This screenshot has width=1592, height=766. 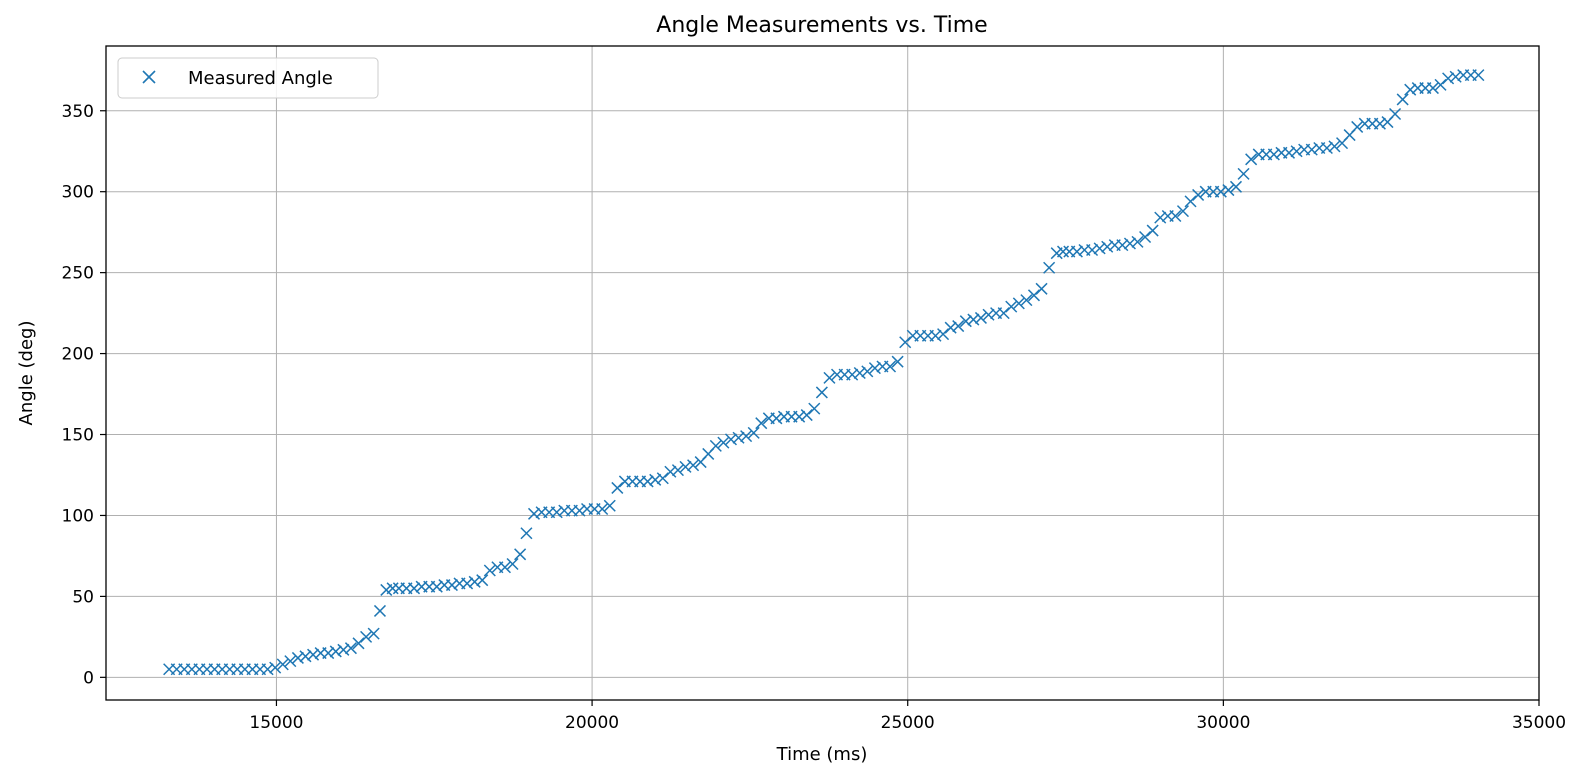 I want to click on x-tick-label: 25000, so click(x=908, y=723).